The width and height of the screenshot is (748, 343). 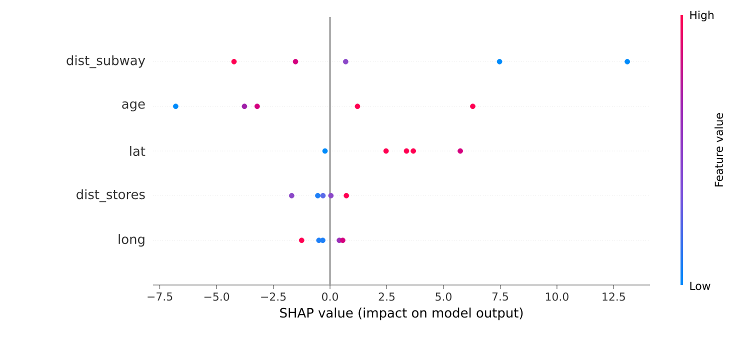 What do you see at coordinates (217, 296) in the screenshot?
I see `x-tick-label: −5.0` at bounding box center [217, 296].